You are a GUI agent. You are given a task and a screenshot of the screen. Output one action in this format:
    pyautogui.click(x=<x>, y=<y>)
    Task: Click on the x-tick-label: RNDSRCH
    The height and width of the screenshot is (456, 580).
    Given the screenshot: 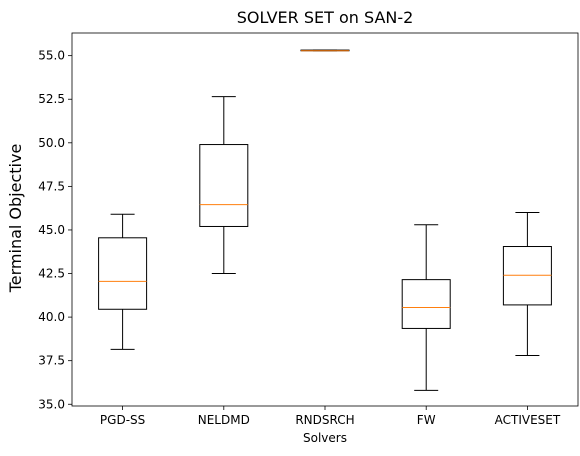 What is the action you would take?
    pyautogui.click(x=324, y=420)
    